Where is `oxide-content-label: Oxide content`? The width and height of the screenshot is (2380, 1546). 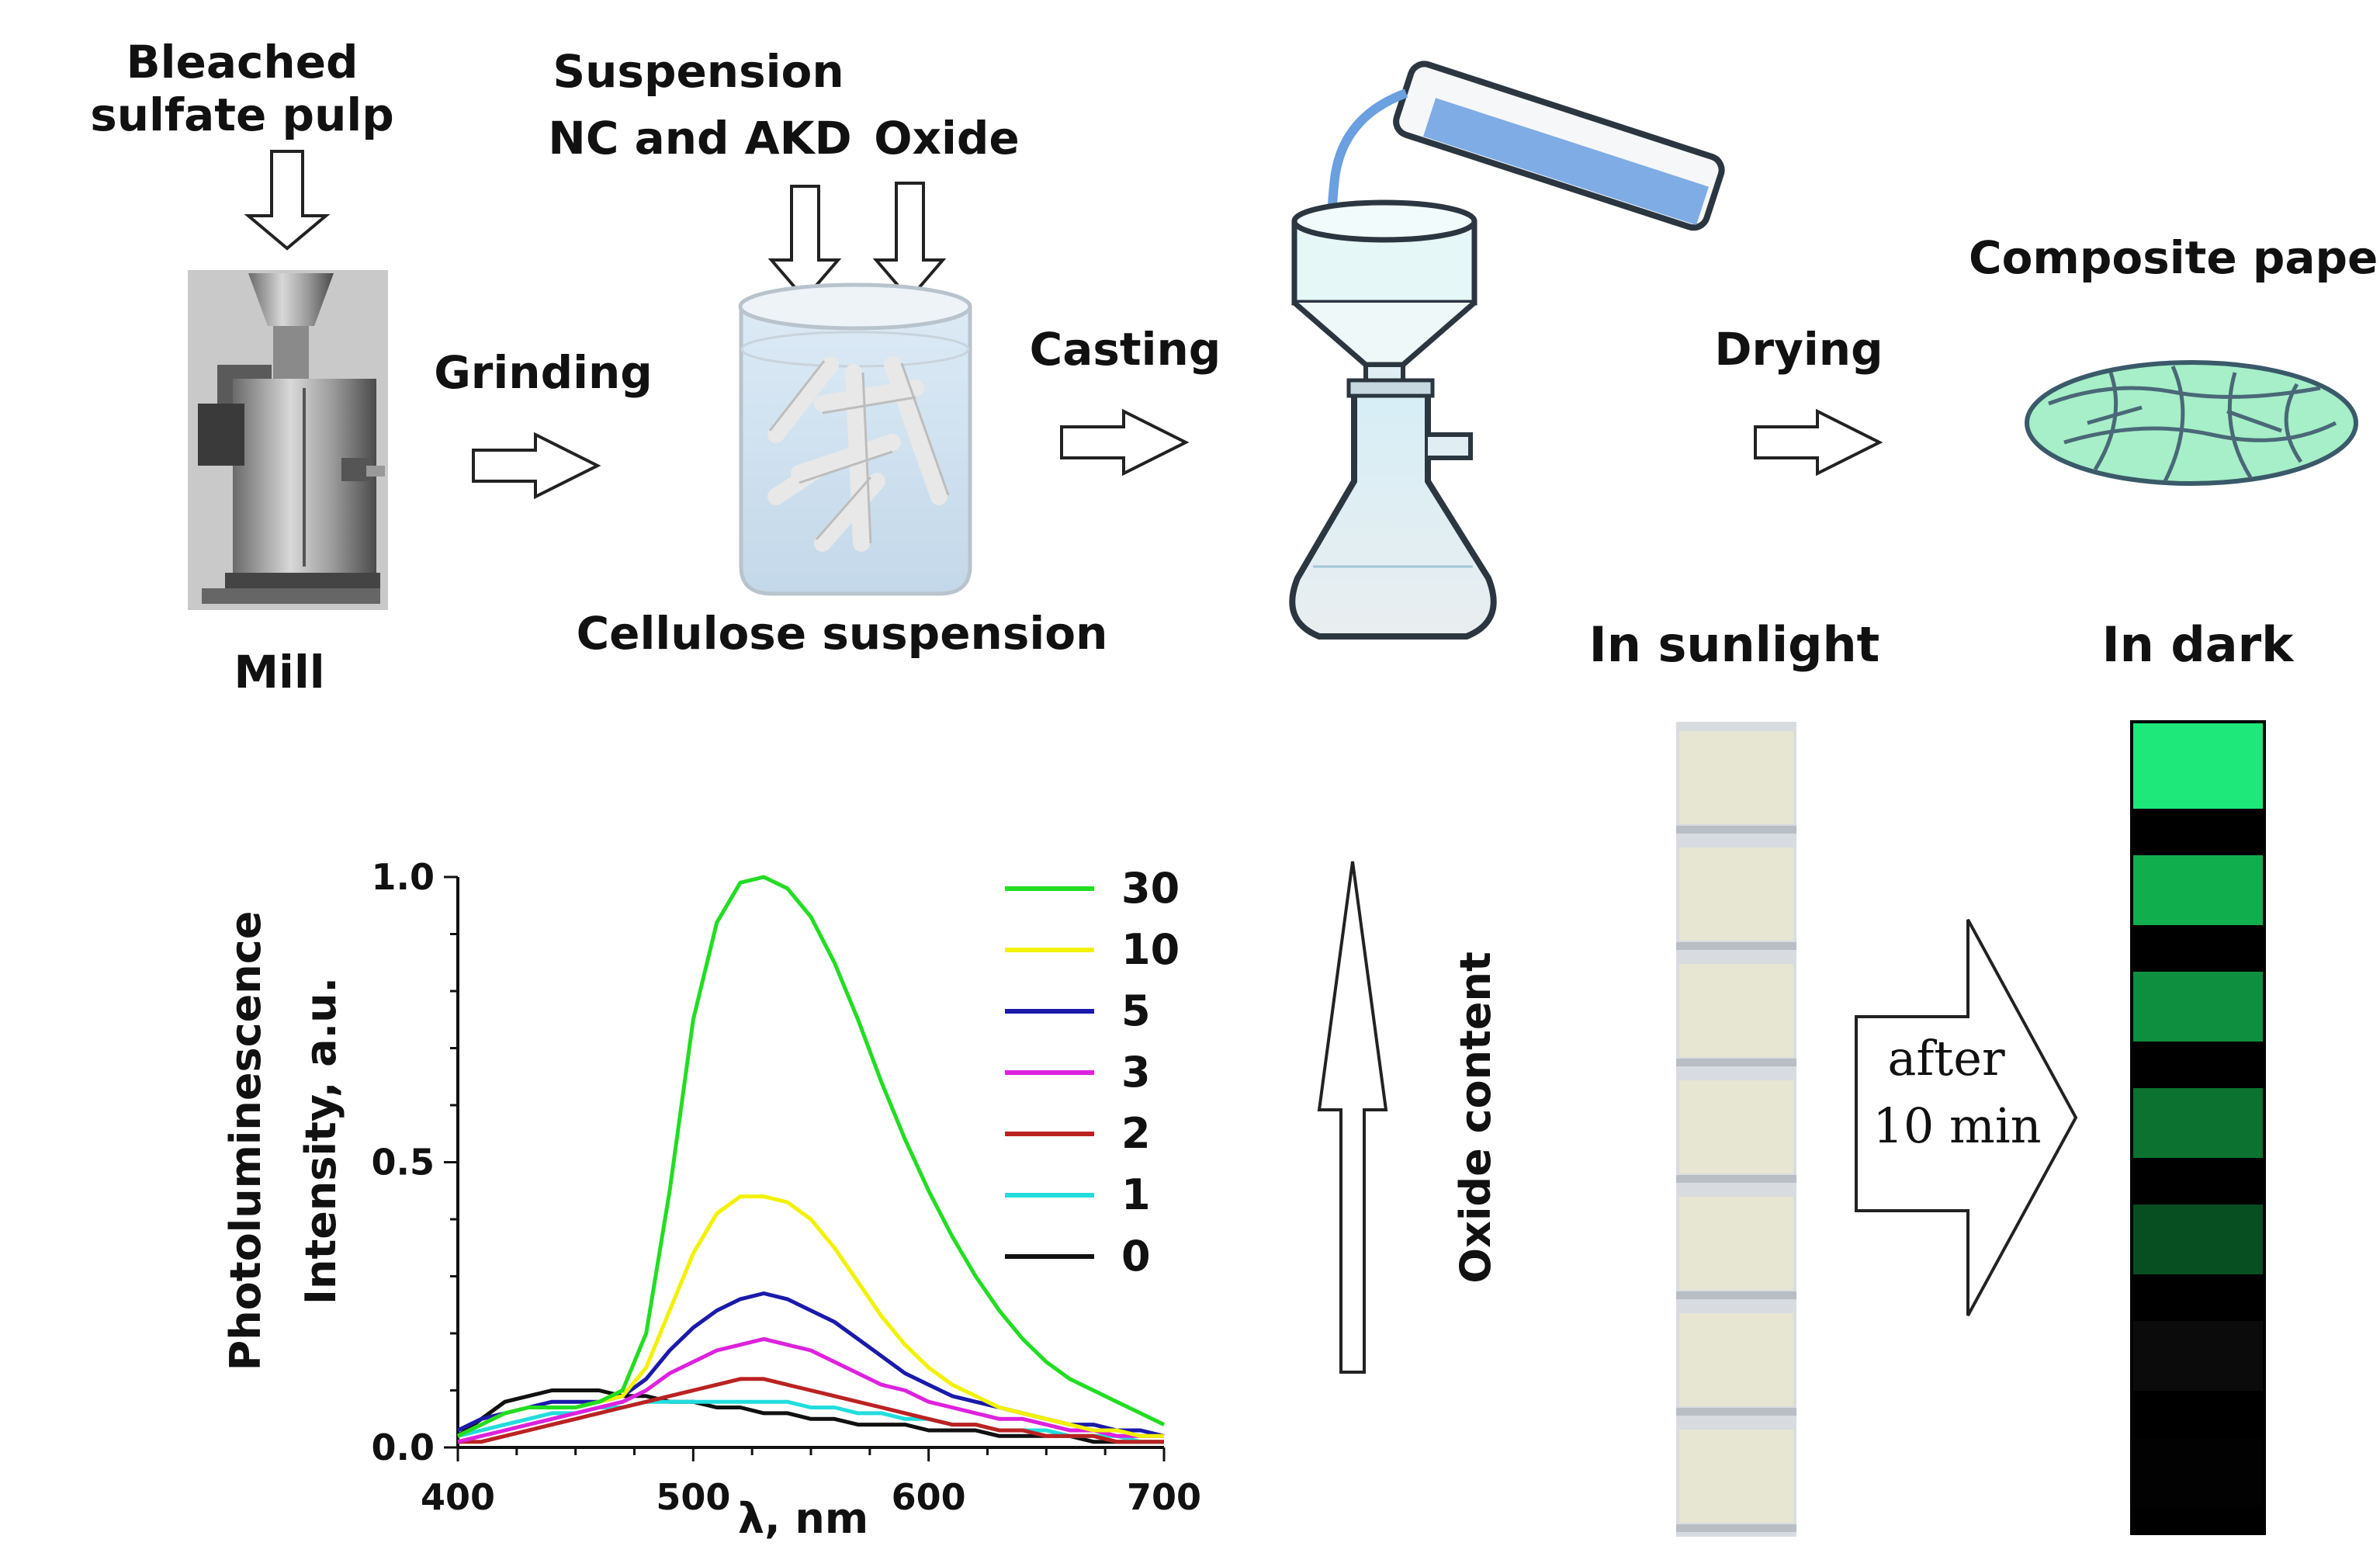
oxide-content-label: Oxide content is located at coordinates (1475, 1118).